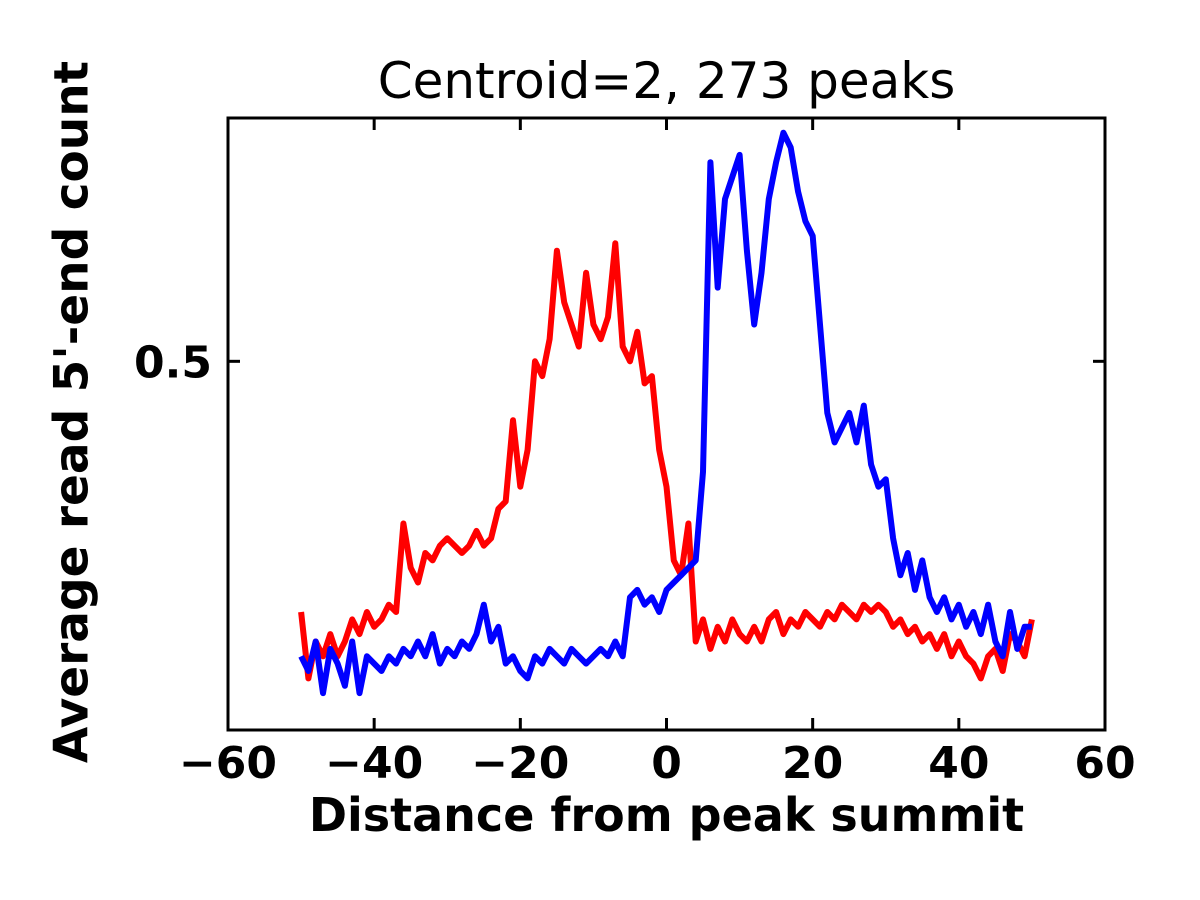  I want to click on x-tick-label: 0, so click(666, 763).